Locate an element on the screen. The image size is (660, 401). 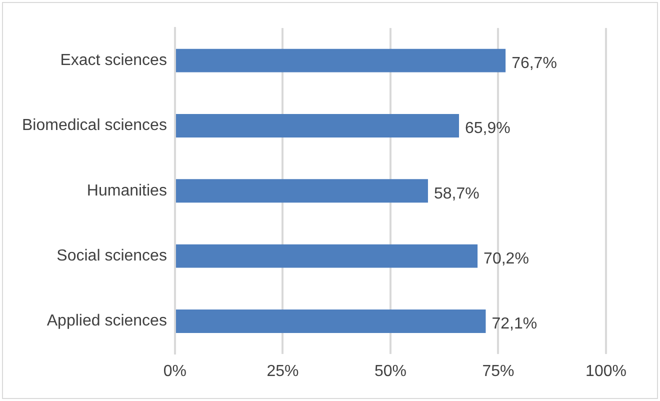
y-tick-label: Applied sciences is located at coordinates (106, 321).